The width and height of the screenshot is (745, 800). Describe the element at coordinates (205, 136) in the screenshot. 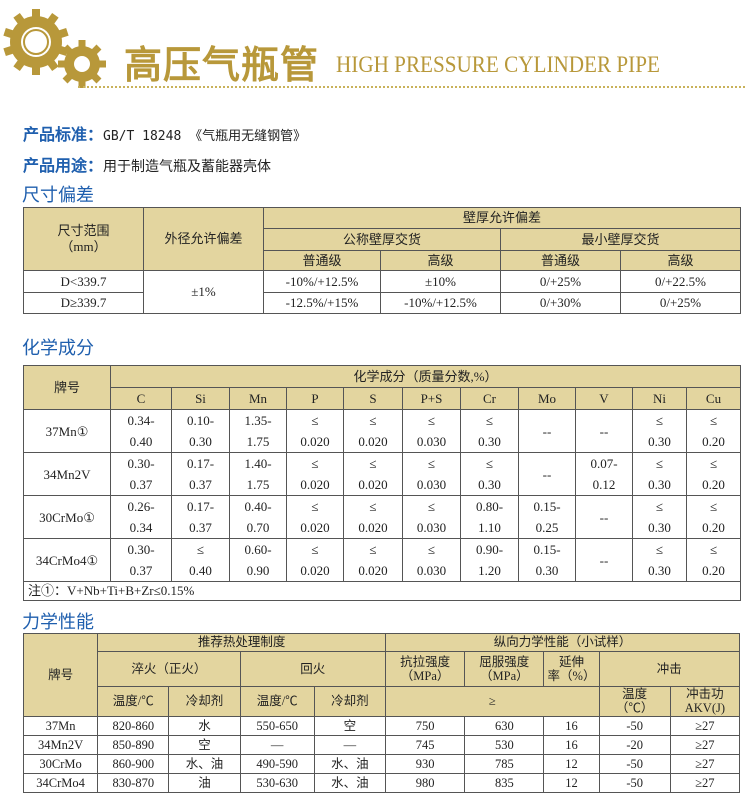

I see `standard-value: GB/T 18248 《气瓶用无缝钢管》` at that location.